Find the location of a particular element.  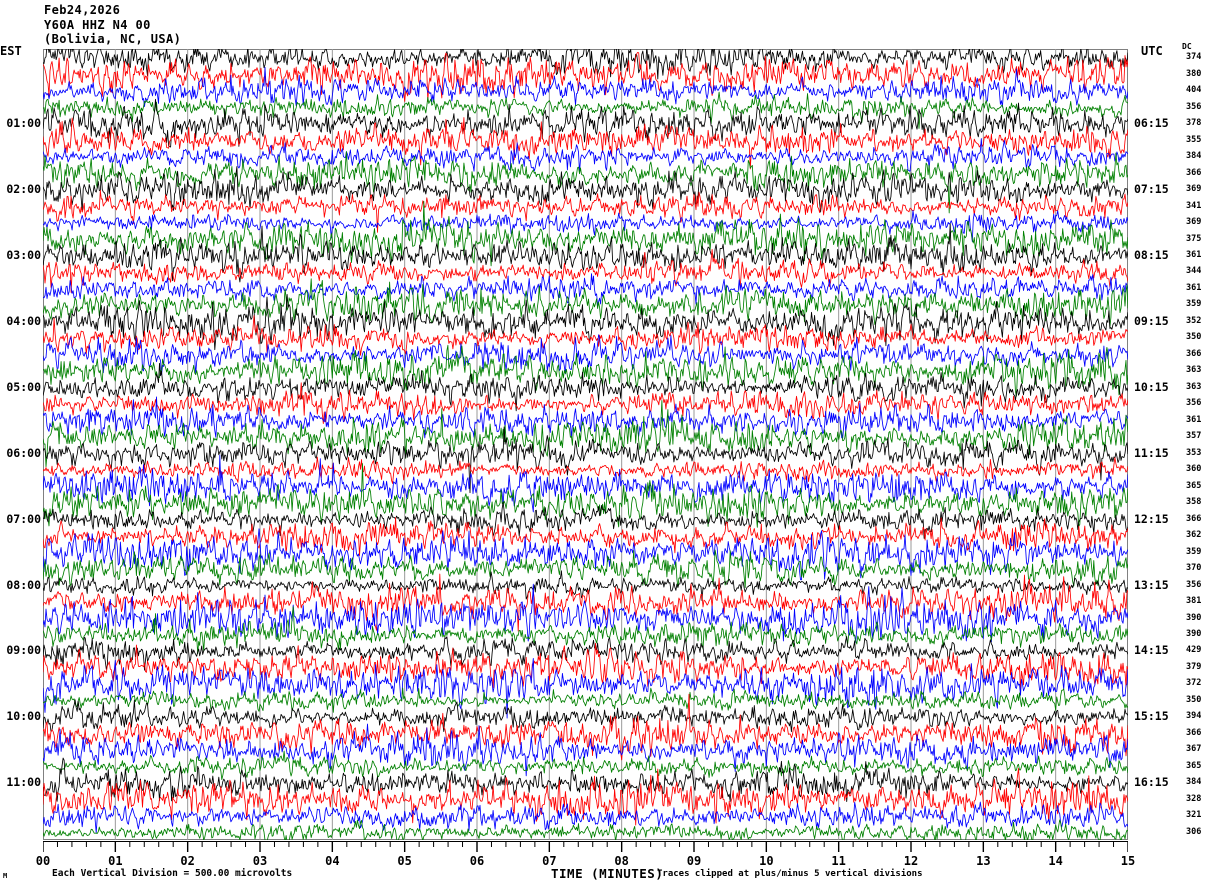

left-hour-label: 09:00 is located at coordinates (23, 650).